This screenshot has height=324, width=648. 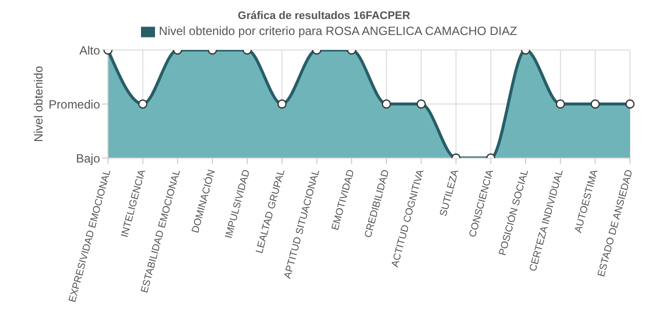 What do you see at coordinates (338, 31) in the screenshot?
I see `legend-label: Nivel obtenido por criterio para ROSA ANGELICA CAMACHO DIAZ` at bounding box center [338, 31].